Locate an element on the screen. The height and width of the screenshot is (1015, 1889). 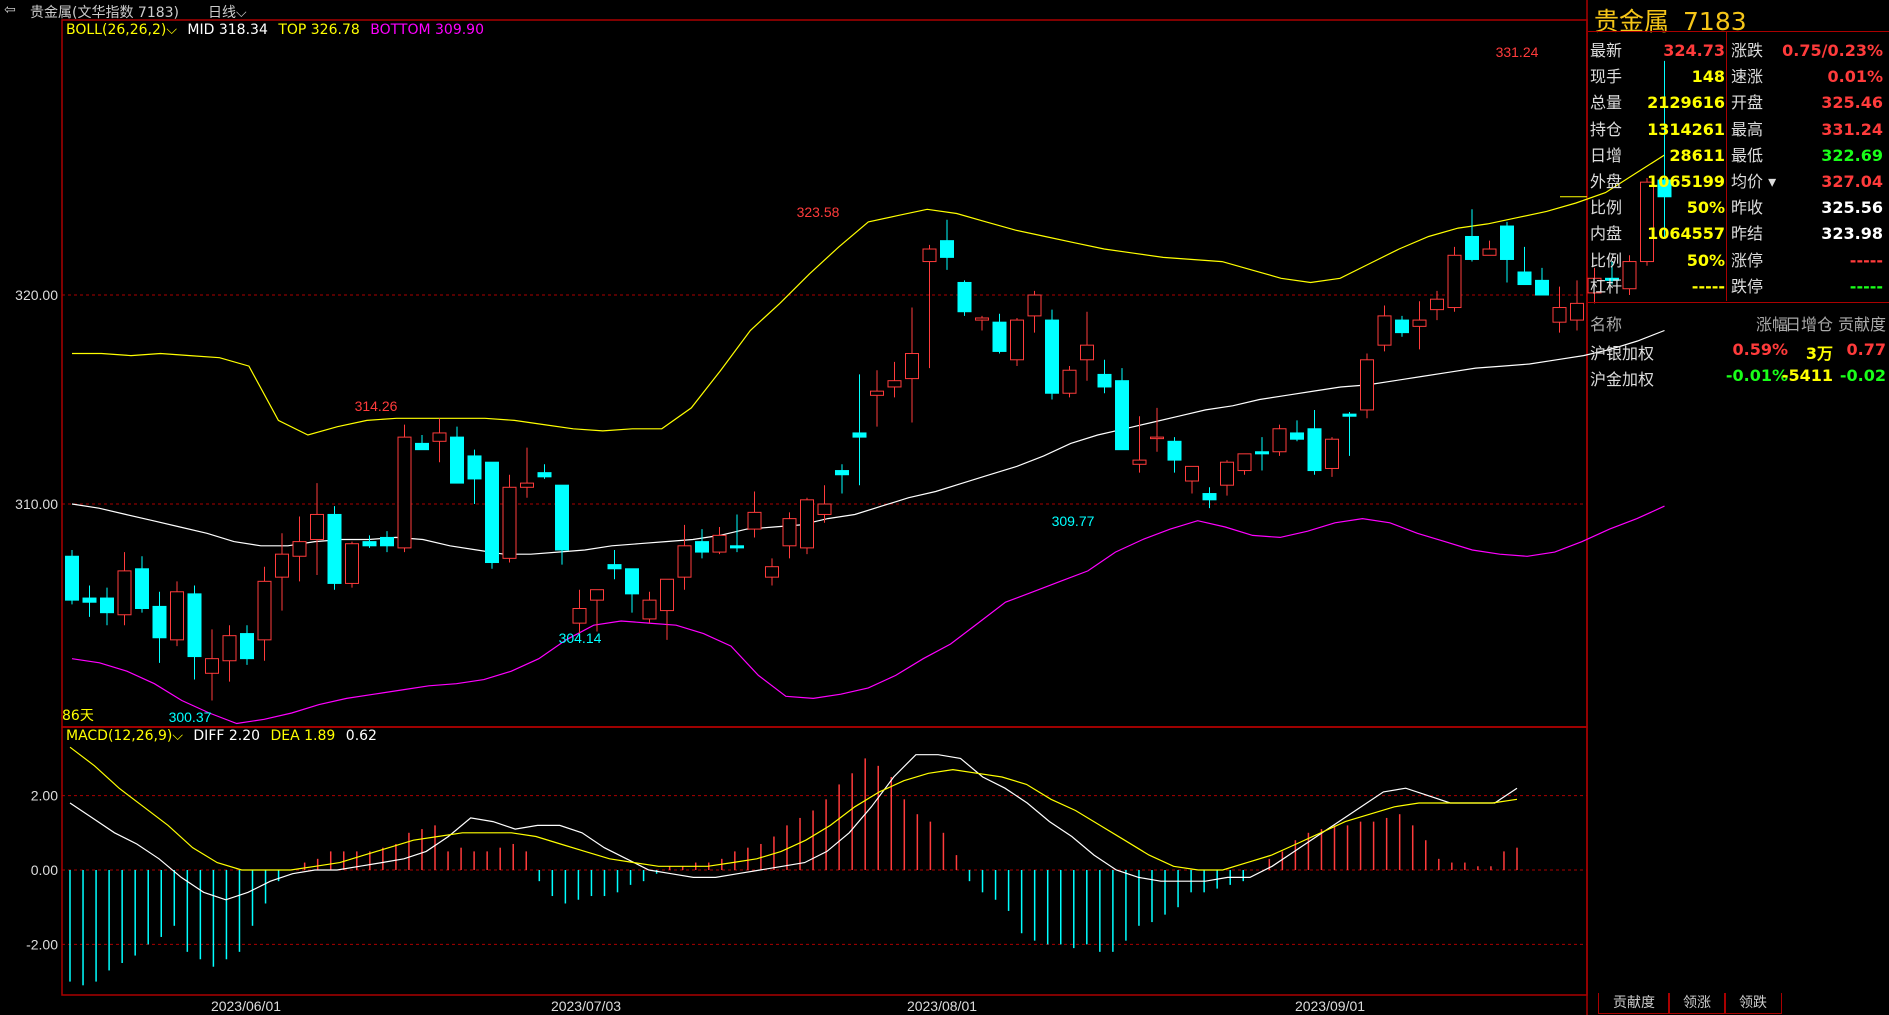
contrib-cell: 3万 is located at coordinates (1819, 353).